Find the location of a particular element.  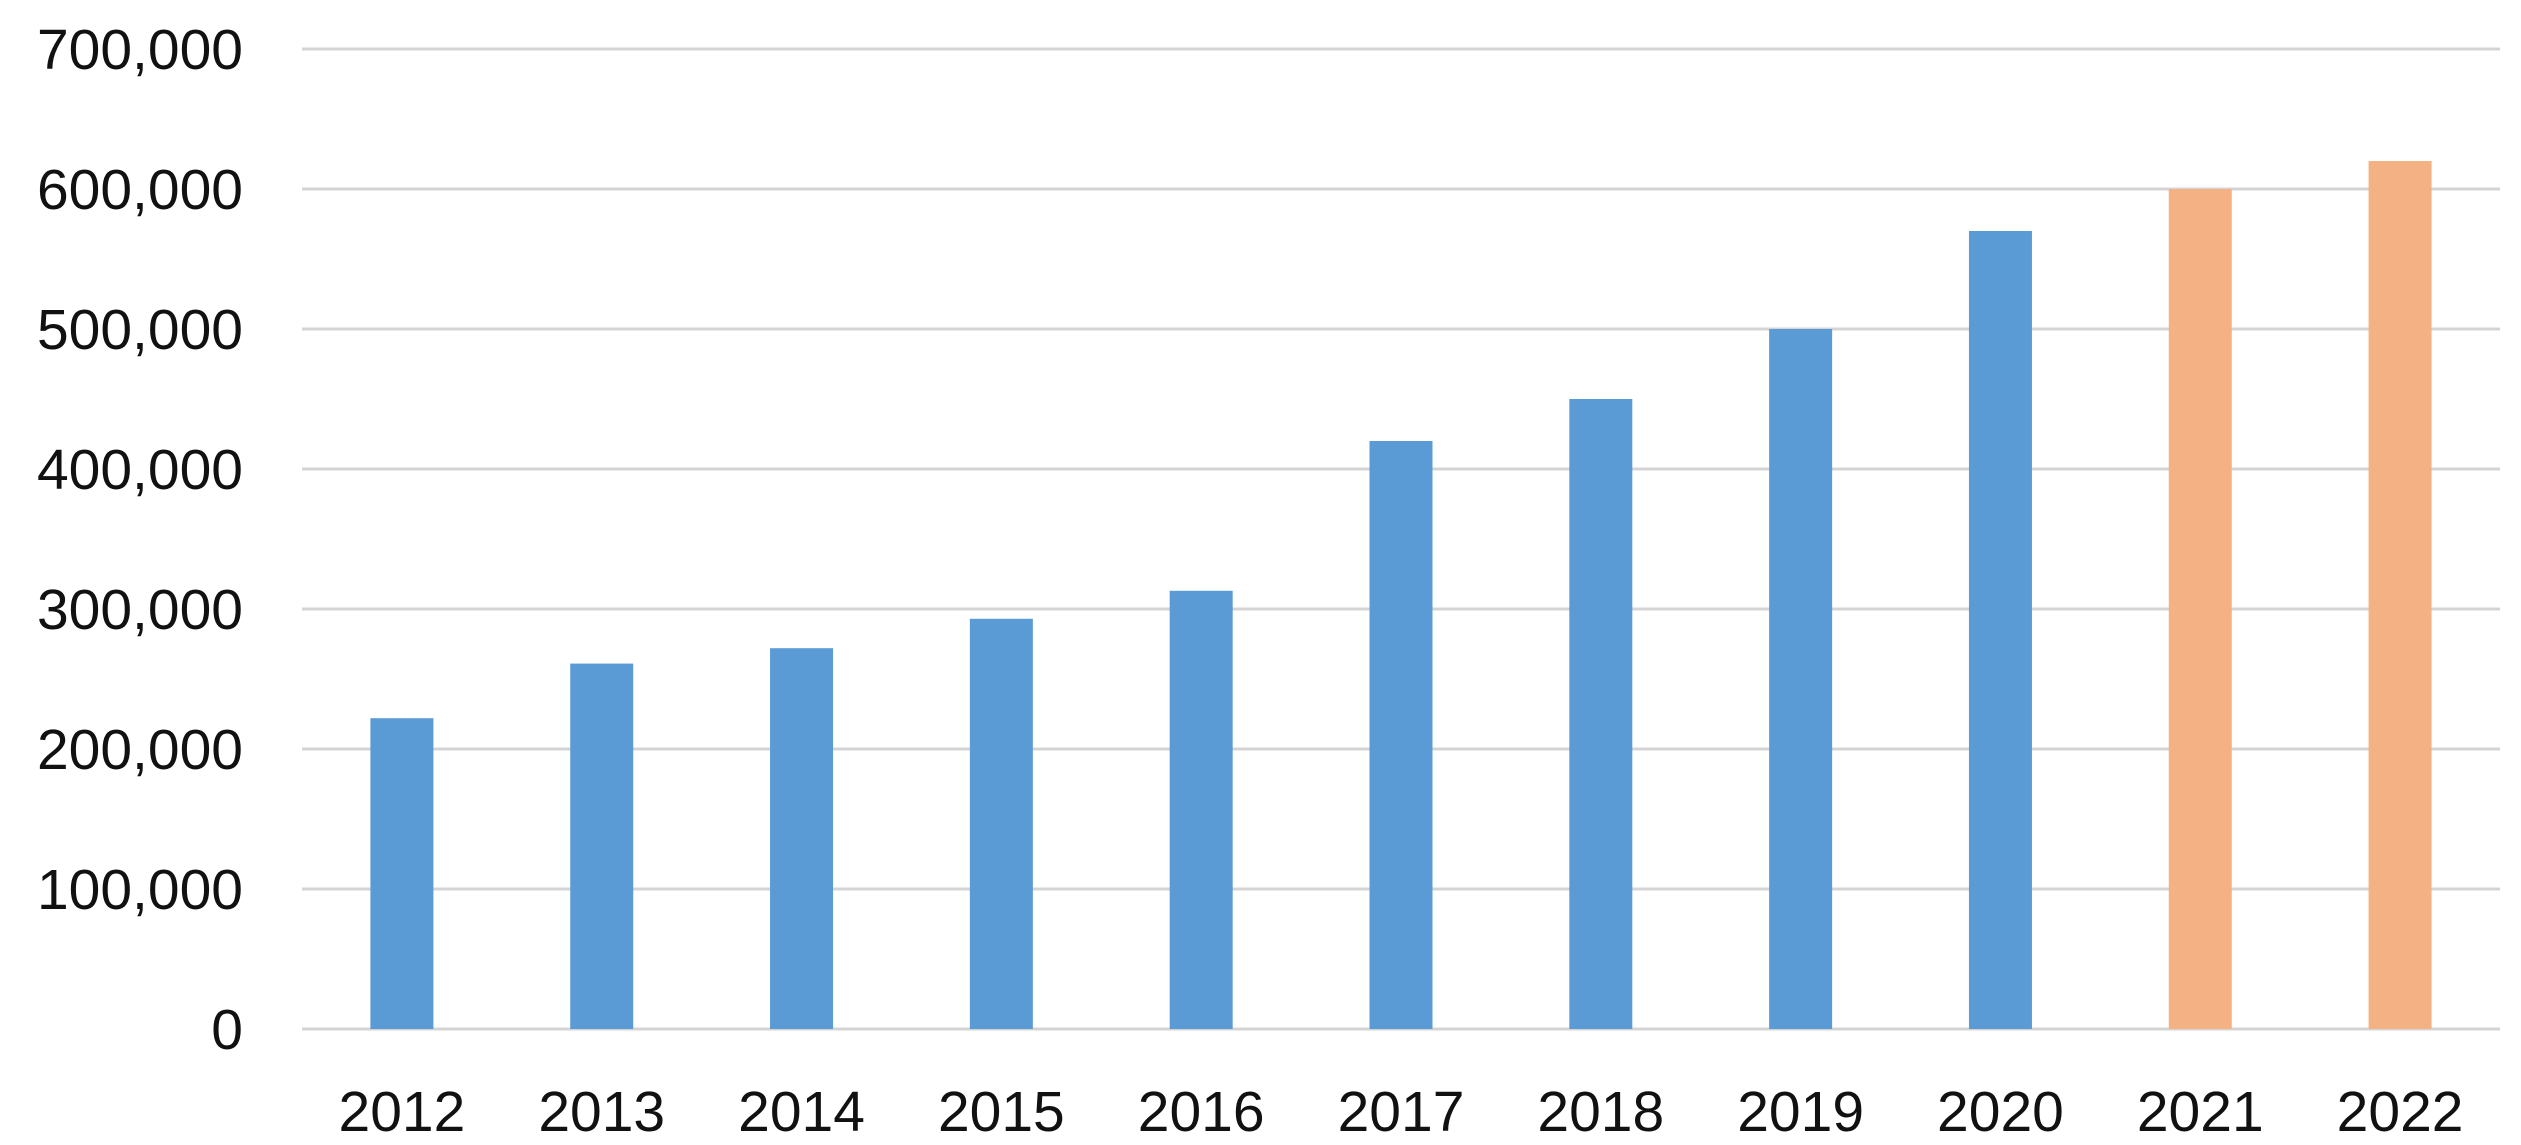

x-tick-label: 2014 is located at coordinates (801, 1110).